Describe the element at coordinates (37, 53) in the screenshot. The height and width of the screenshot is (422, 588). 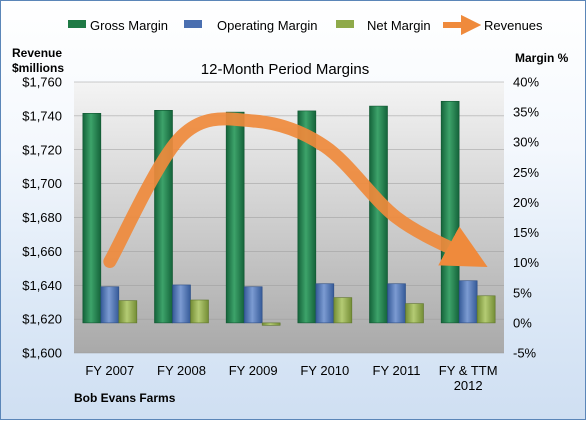
I see `left-axis-title-line1: Revenue` at that location.